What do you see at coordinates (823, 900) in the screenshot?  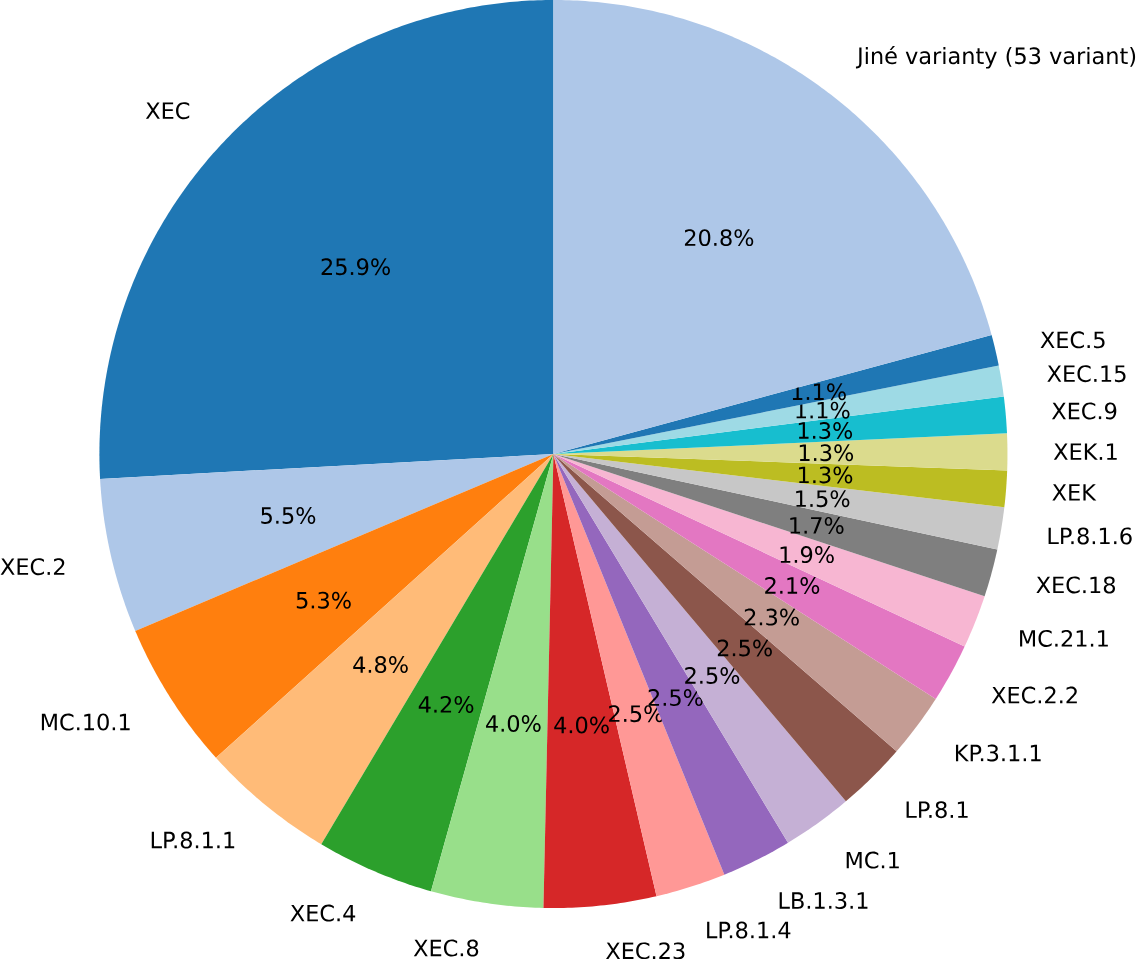 I see `slice-label: LB.1.3.1` at bounding box center [823, 900].